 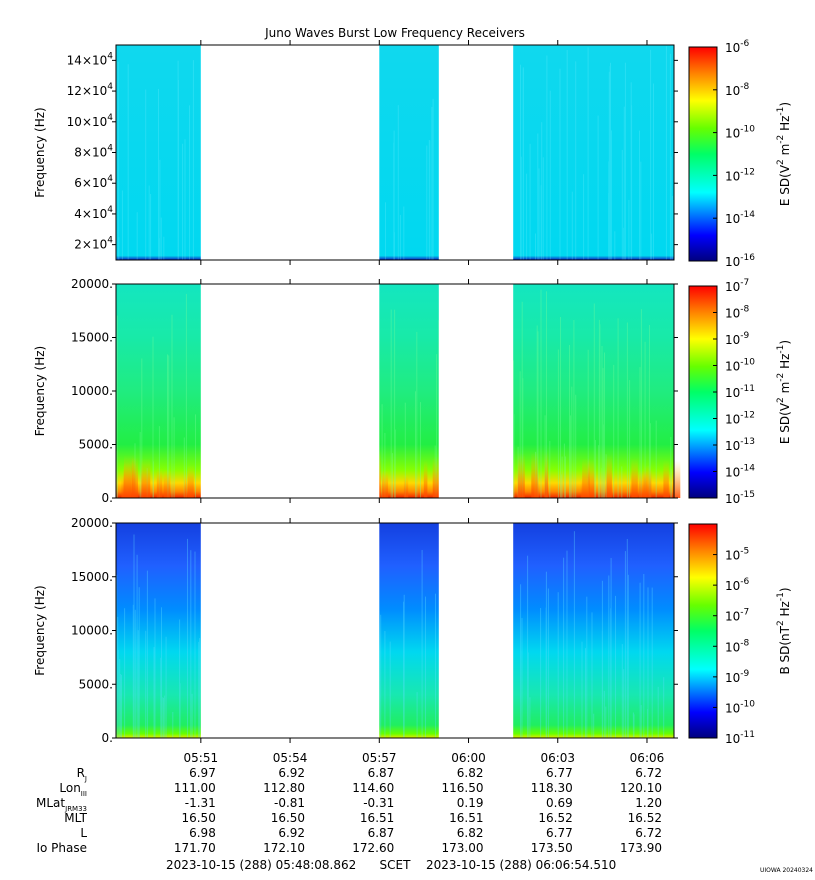 I want to click on ephemeris-value: 111.00, so click(x=195, y=788).